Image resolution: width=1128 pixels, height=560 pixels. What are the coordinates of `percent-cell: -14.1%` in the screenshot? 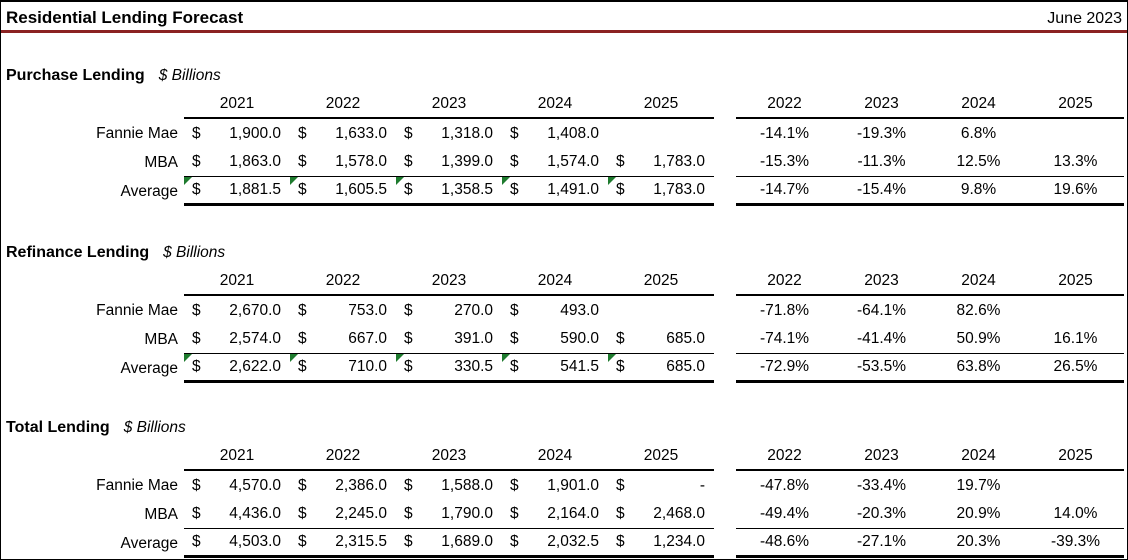 It's located at (784, 133).